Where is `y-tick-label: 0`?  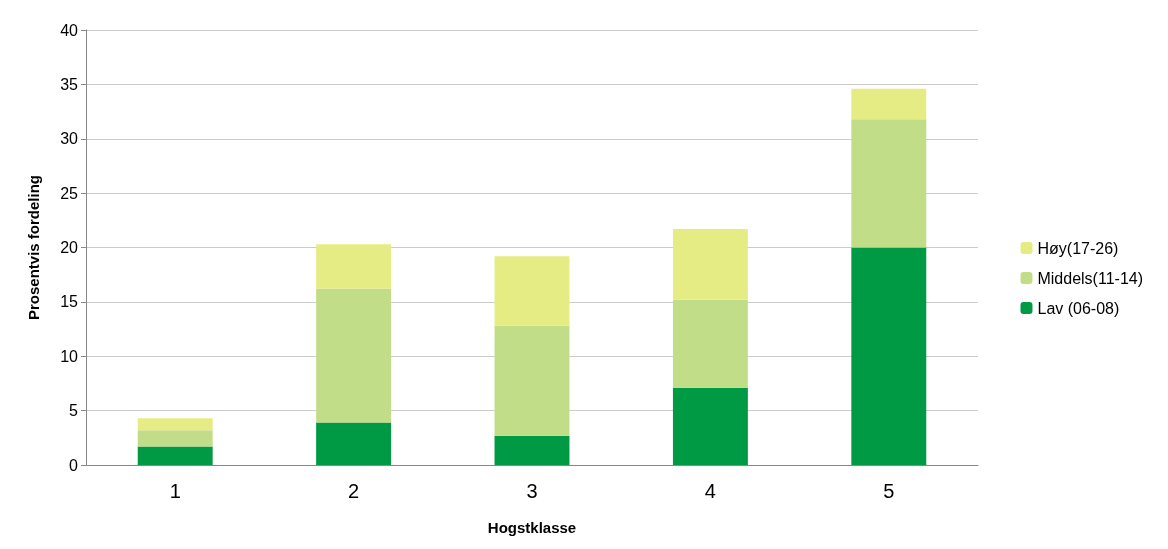 y-tick-label: 0 is located at coordinates (74, 465).